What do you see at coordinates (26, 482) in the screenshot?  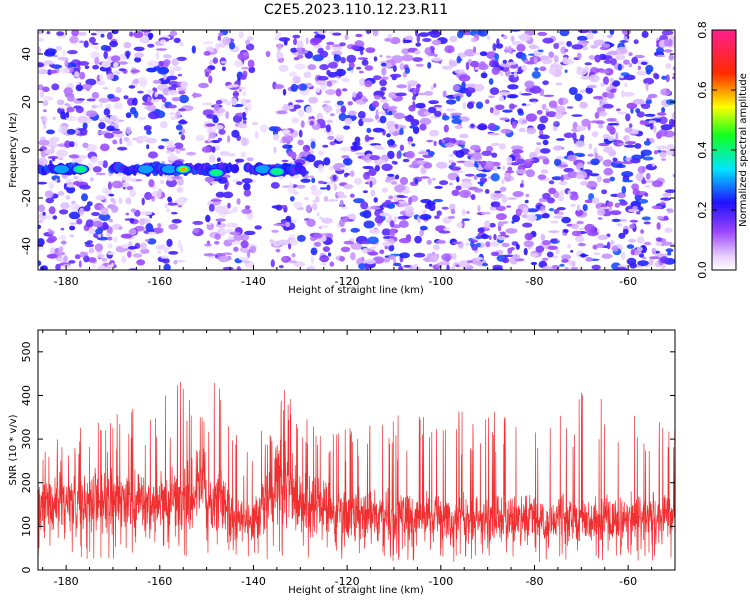 I see `y-tick-label: 200` at bounding box center [26, 482].